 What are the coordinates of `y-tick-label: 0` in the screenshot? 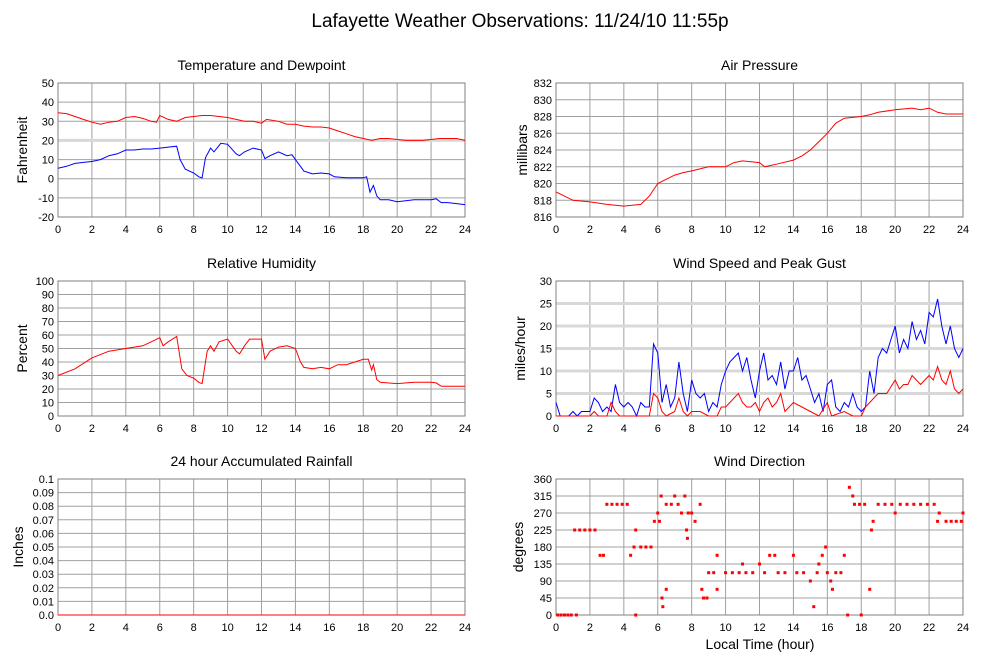 It's located at (549, 616).